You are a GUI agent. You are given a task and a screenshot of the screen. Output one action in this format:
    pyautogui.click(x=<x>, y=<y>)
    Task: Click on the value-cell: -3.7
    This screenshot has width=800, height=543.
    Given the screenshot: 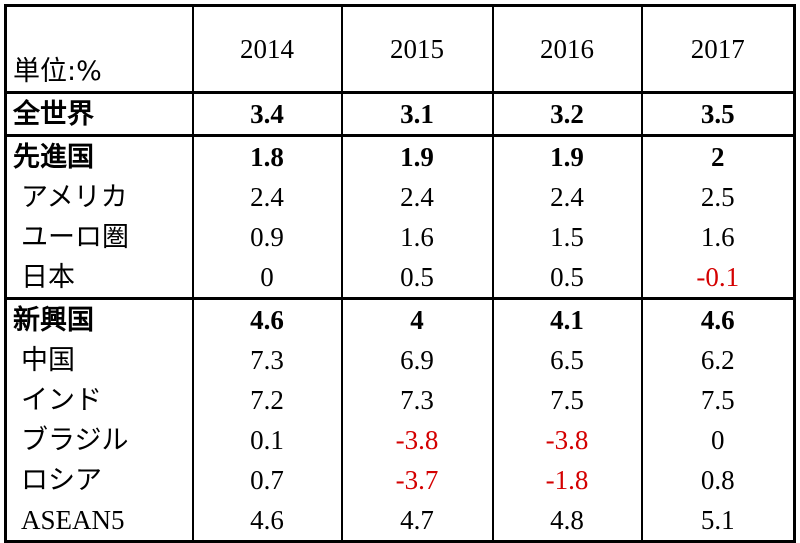 What is the action you would take?
    pyautogui.click(x=417, y=480)
    